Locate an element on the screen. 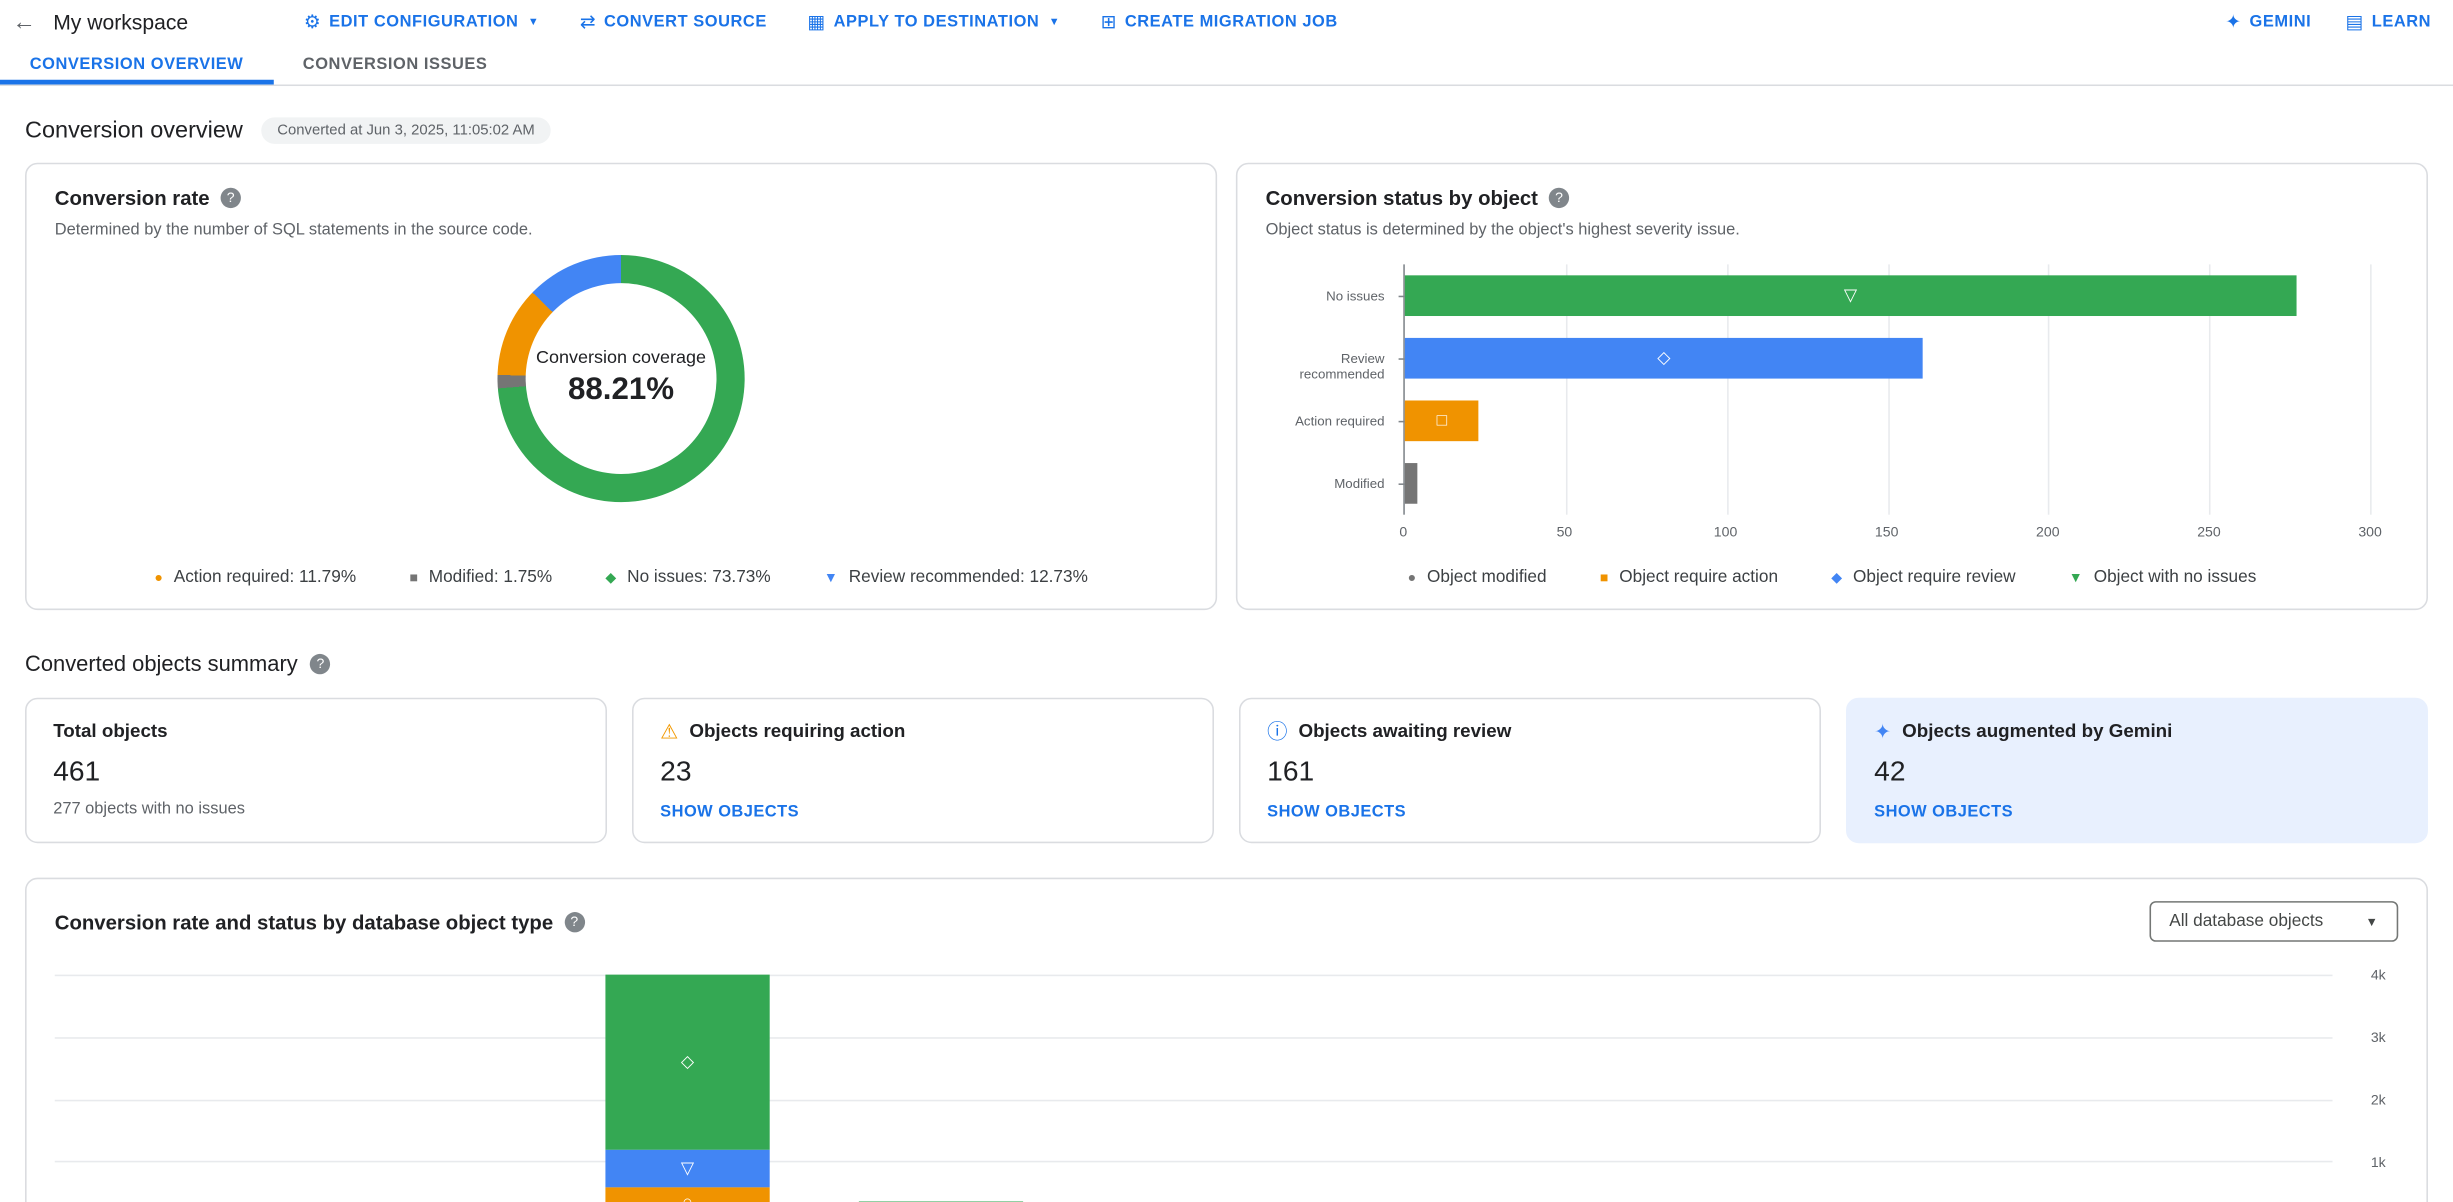 This screenshot has height=1202, width=2453. donut-center: Conversion coverage 88.21% is located at coordinates (620, 378).